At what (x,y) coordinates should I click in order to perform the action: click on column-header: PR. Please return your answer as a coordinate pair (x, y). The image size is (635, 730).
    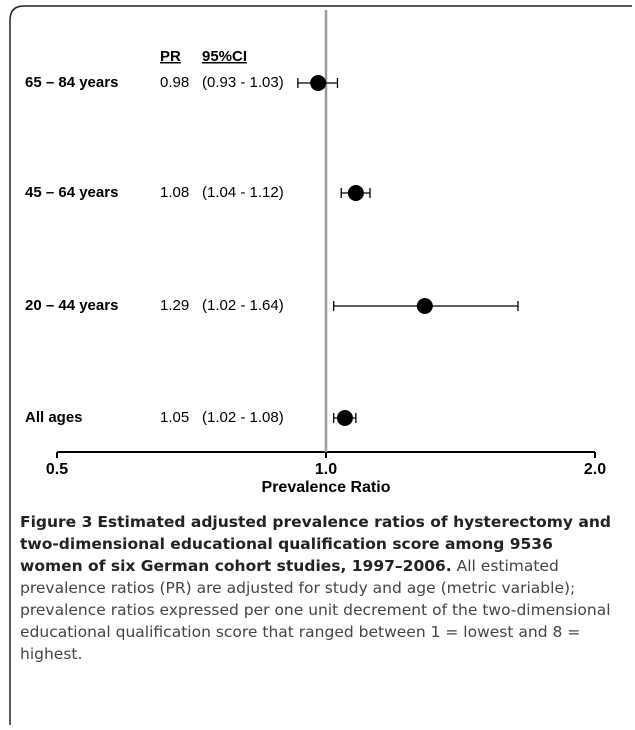
    Looking at the image, I should click on (170, 56).